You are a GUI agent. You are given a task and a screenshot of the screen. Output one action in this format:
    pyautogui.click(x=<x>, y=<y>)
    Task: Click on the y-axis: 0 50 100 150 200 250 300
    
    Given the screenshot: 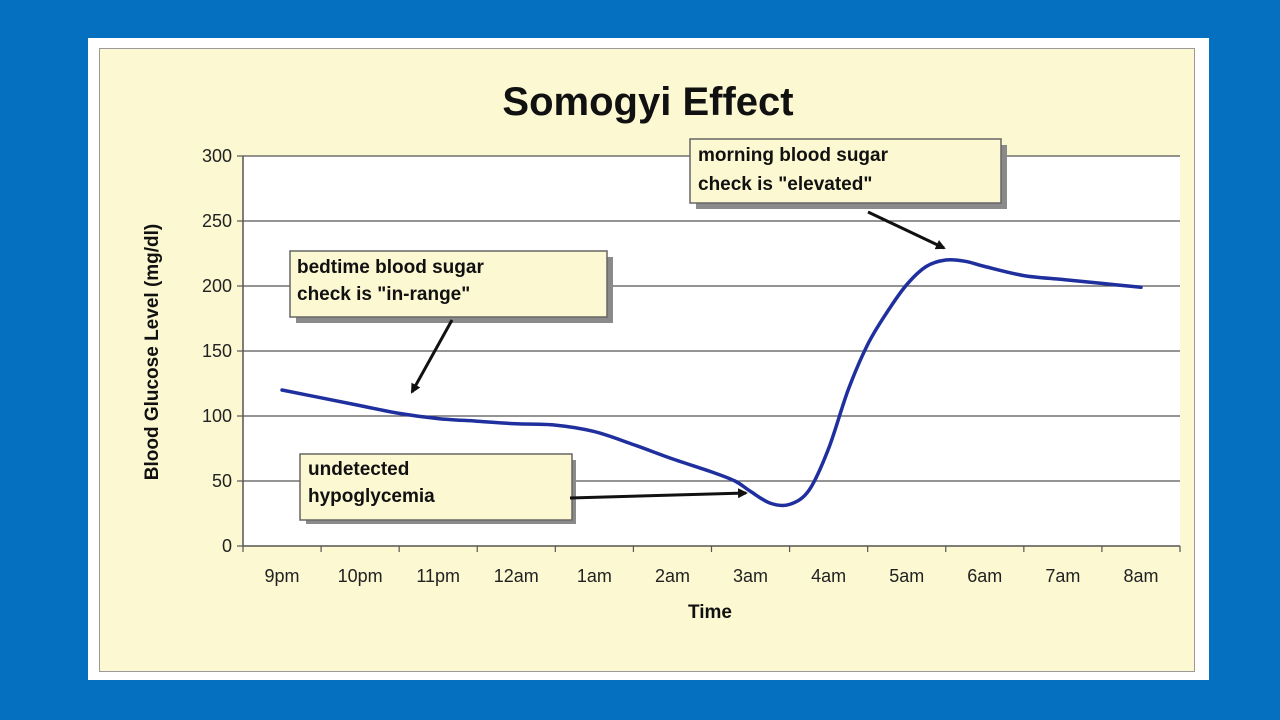 What is the action you would take?
    pyautogui.click(x=222, y=351)
    